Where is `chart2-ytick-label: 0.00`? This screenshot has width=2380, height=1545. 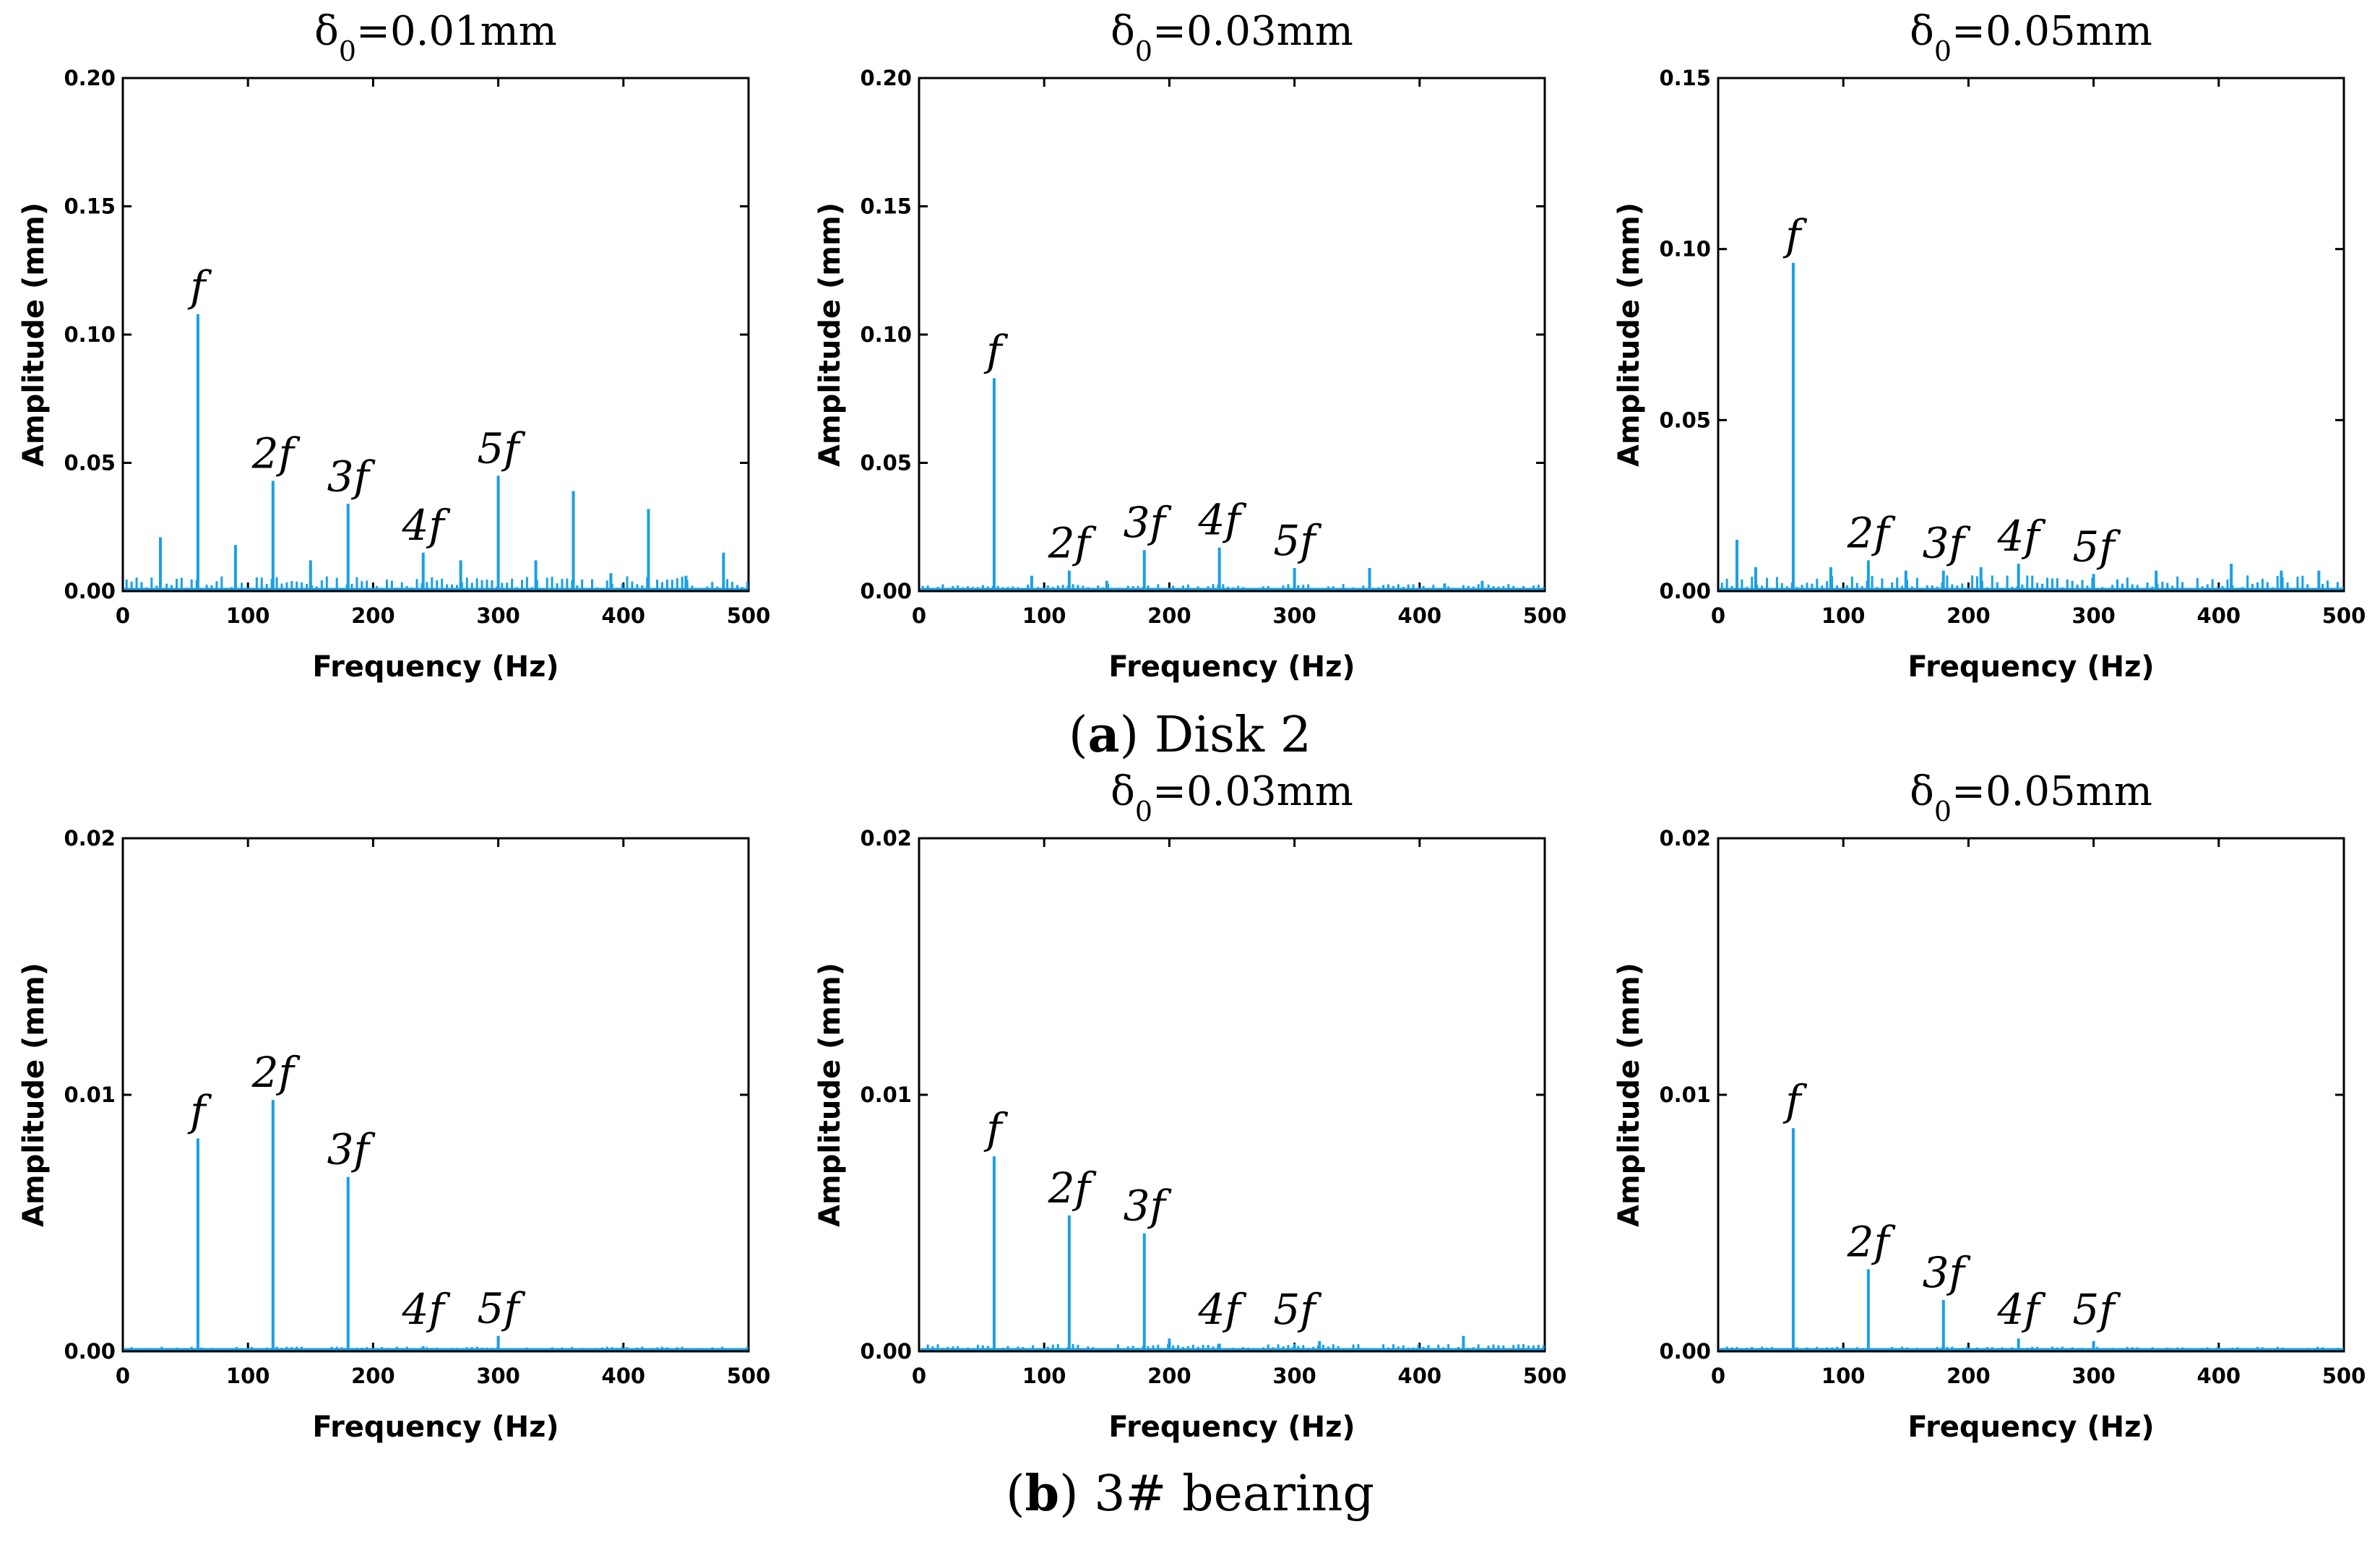
chart2-ytick-label: 0.00 is located at coordinates (886, 591).